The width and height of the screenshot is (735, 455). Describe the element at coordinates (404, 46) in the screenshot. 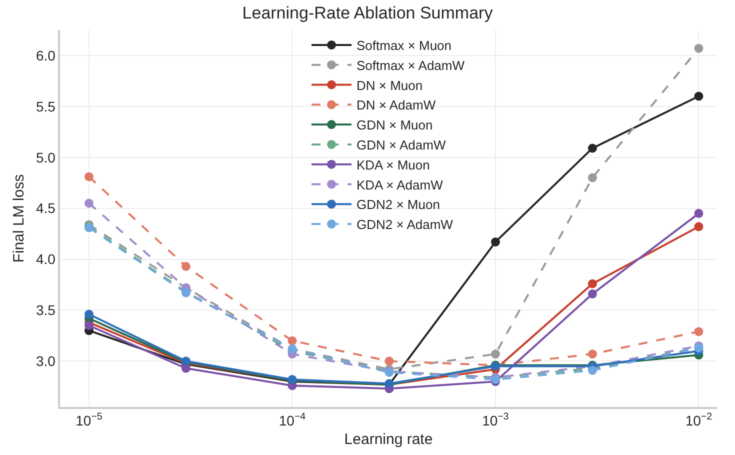

I see `legend-label: Softmax × Muon` at that location.